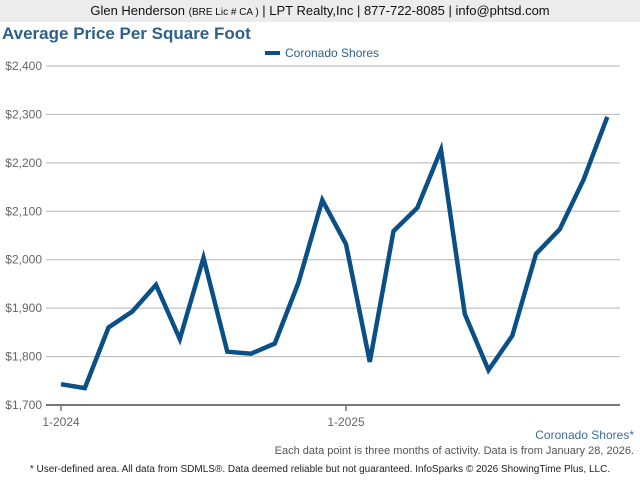  I want to click on area-label: Coronado Shores*, so click(584, 435).